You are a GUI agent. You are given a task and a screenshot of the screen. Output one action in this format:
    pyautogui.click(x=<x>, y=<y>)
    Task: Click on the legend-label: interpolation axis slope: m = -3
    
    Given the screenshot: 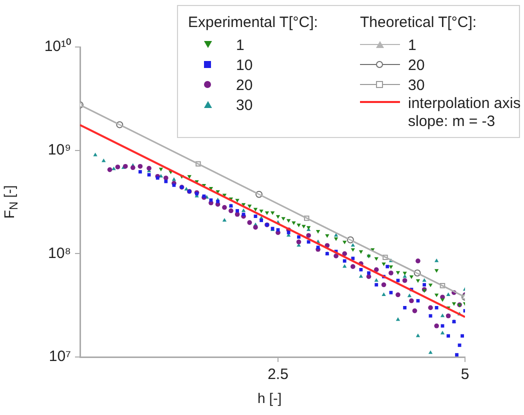 What is the action you would take?
    pyautogui.click(x=465, y=113)
    